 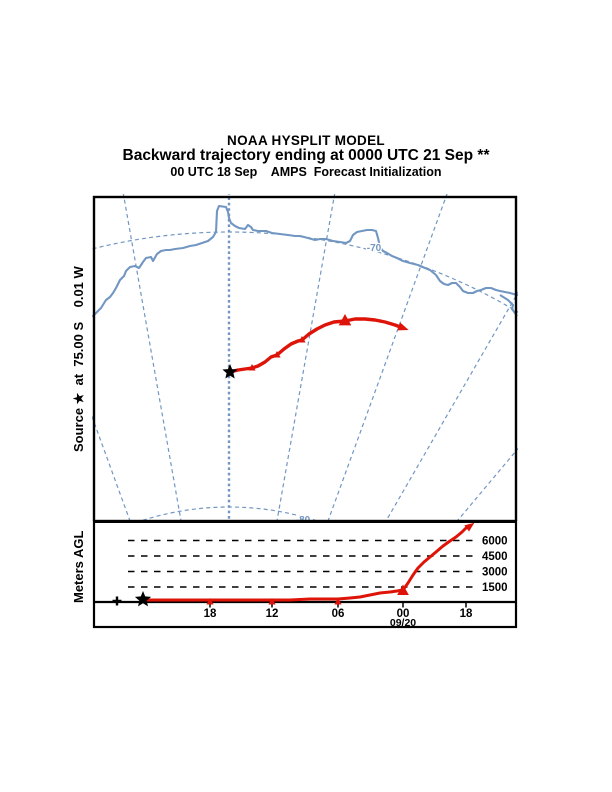 I want to click on height-24h-marker, so click(x=403, y=590).